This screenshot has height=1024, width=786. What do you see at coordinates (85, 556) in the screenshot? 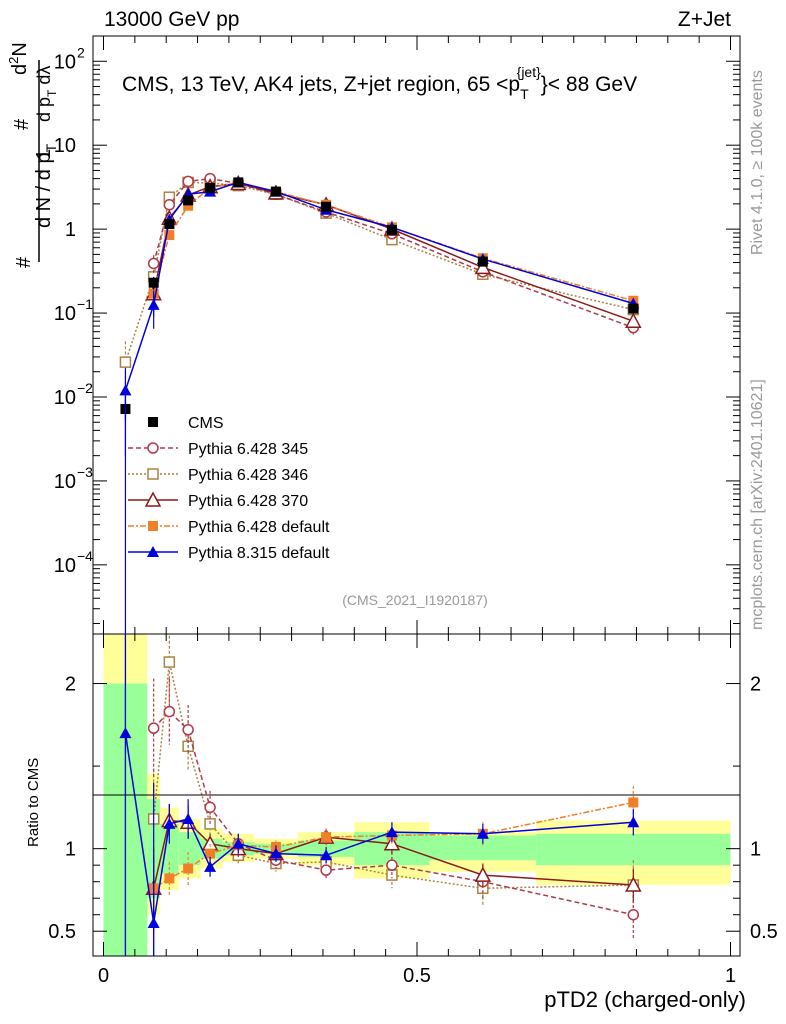
I see `y-tick-exp-0: −4` at bounding box center [85, 556].